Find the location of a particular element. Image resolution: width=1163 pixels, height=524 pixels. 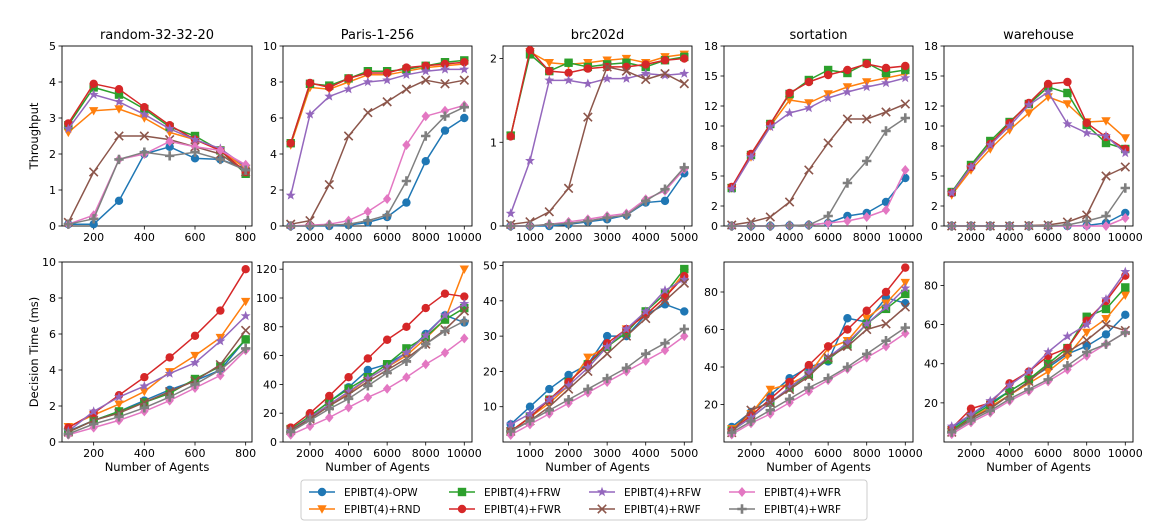

x-axis-label: Number of Agents is located at coordinates (157, 467).